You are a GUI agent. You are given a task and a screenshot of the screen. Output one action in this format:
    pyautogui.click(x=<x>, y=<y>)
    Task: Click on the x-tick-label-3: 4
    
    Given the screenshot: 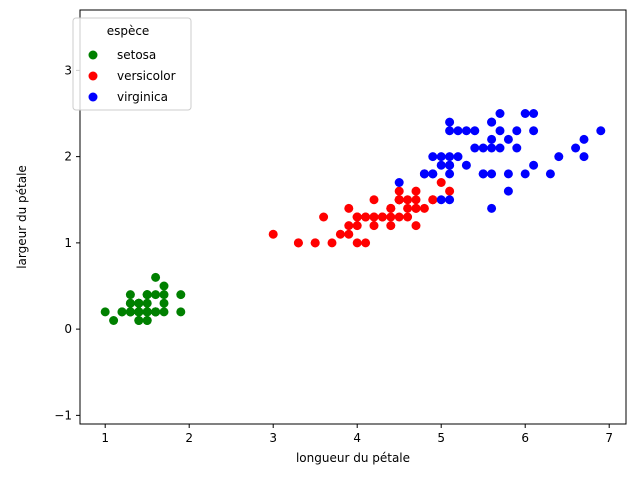 What is the action you would take?
    pyautogui.click(x=357, y=438)
    